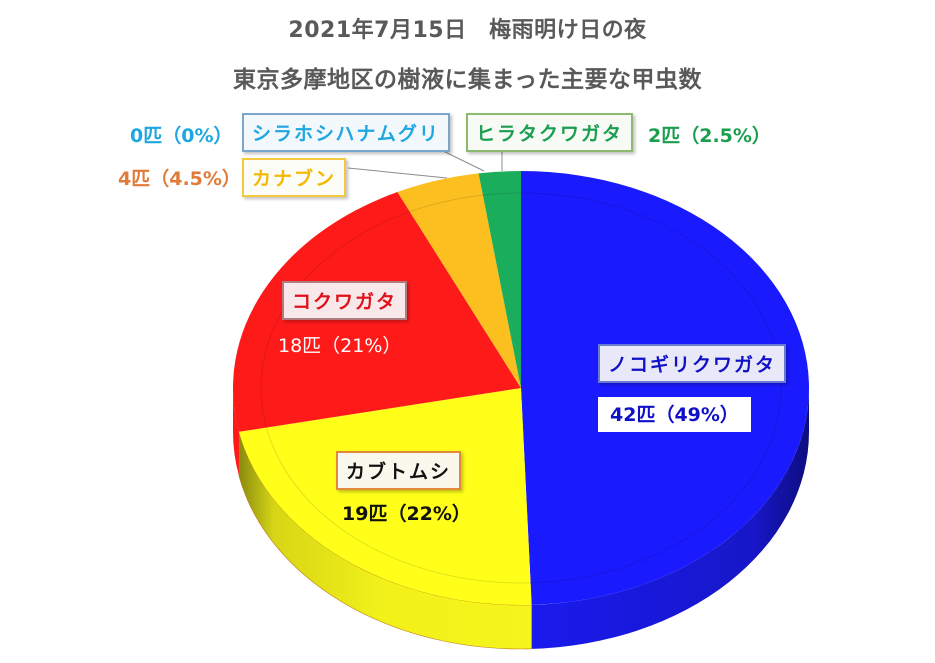  Describe the element at coordinates (459, 280) in the screenshot. I see `pie-slice-4: カナブン` at that location.